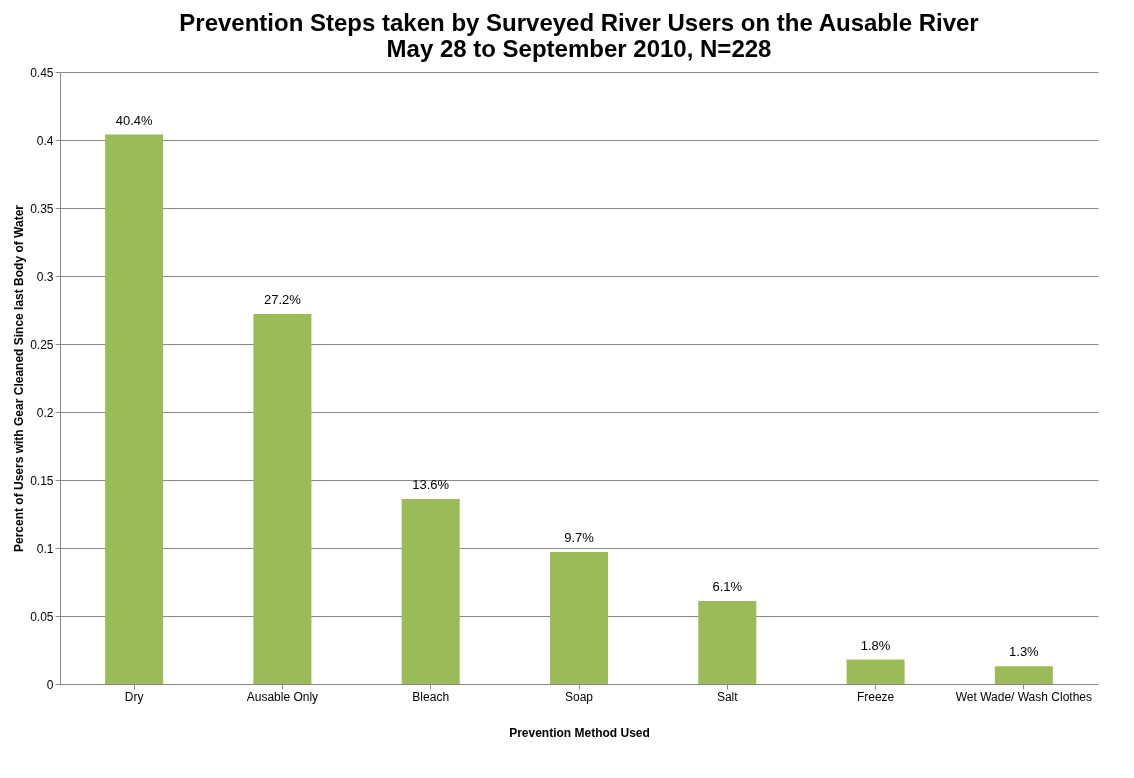 This screenshot has height=778, width=1134. What do you see at coordinates (282, 300) in the screenshot?
I see `data-label: 27.2%` at bounding box center [282, 300].